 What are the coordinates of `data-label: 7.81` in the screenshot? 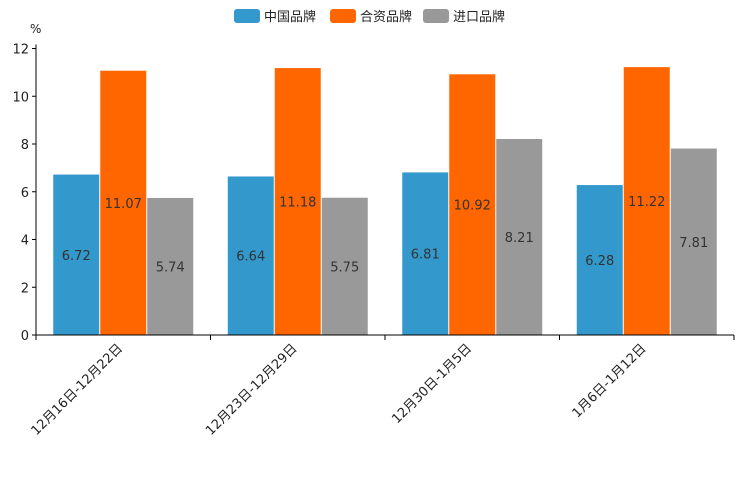 It's located at (693, 243).